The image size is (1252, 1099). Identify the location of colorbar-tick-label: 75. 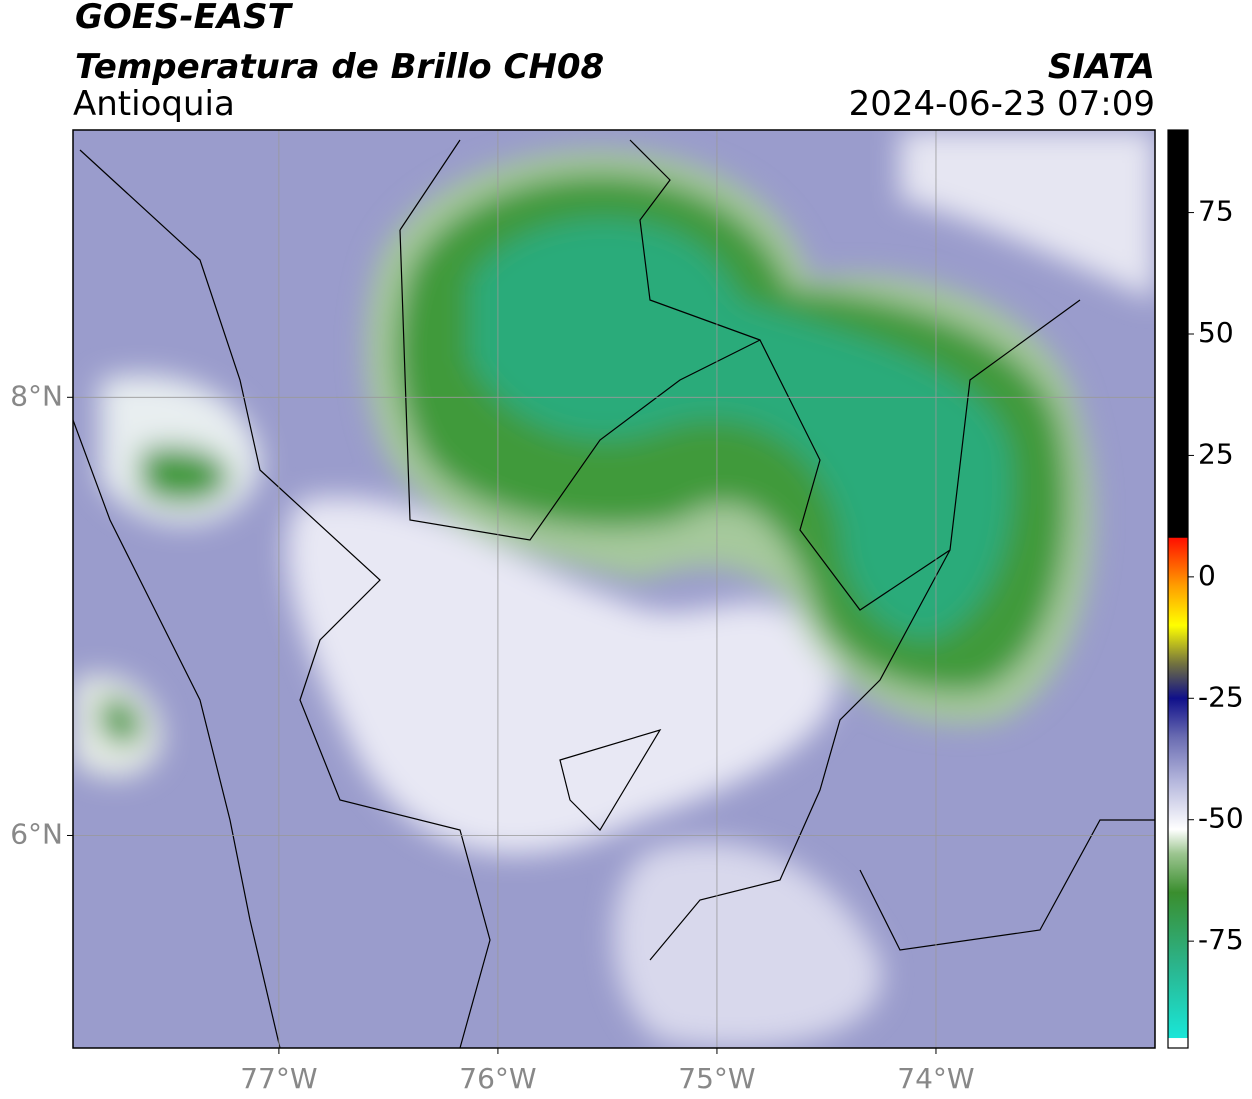
(1216, 211).